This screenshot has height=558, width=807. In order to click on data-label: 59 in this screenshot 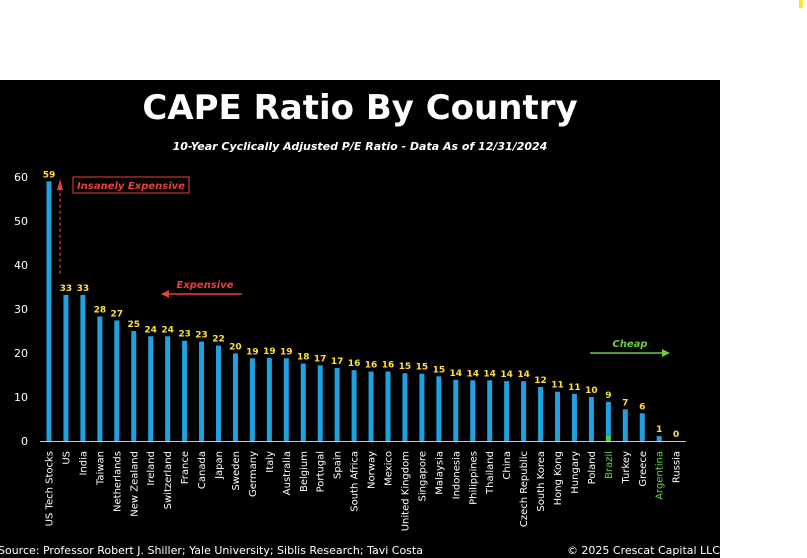, I will do `click(49, 175)`.